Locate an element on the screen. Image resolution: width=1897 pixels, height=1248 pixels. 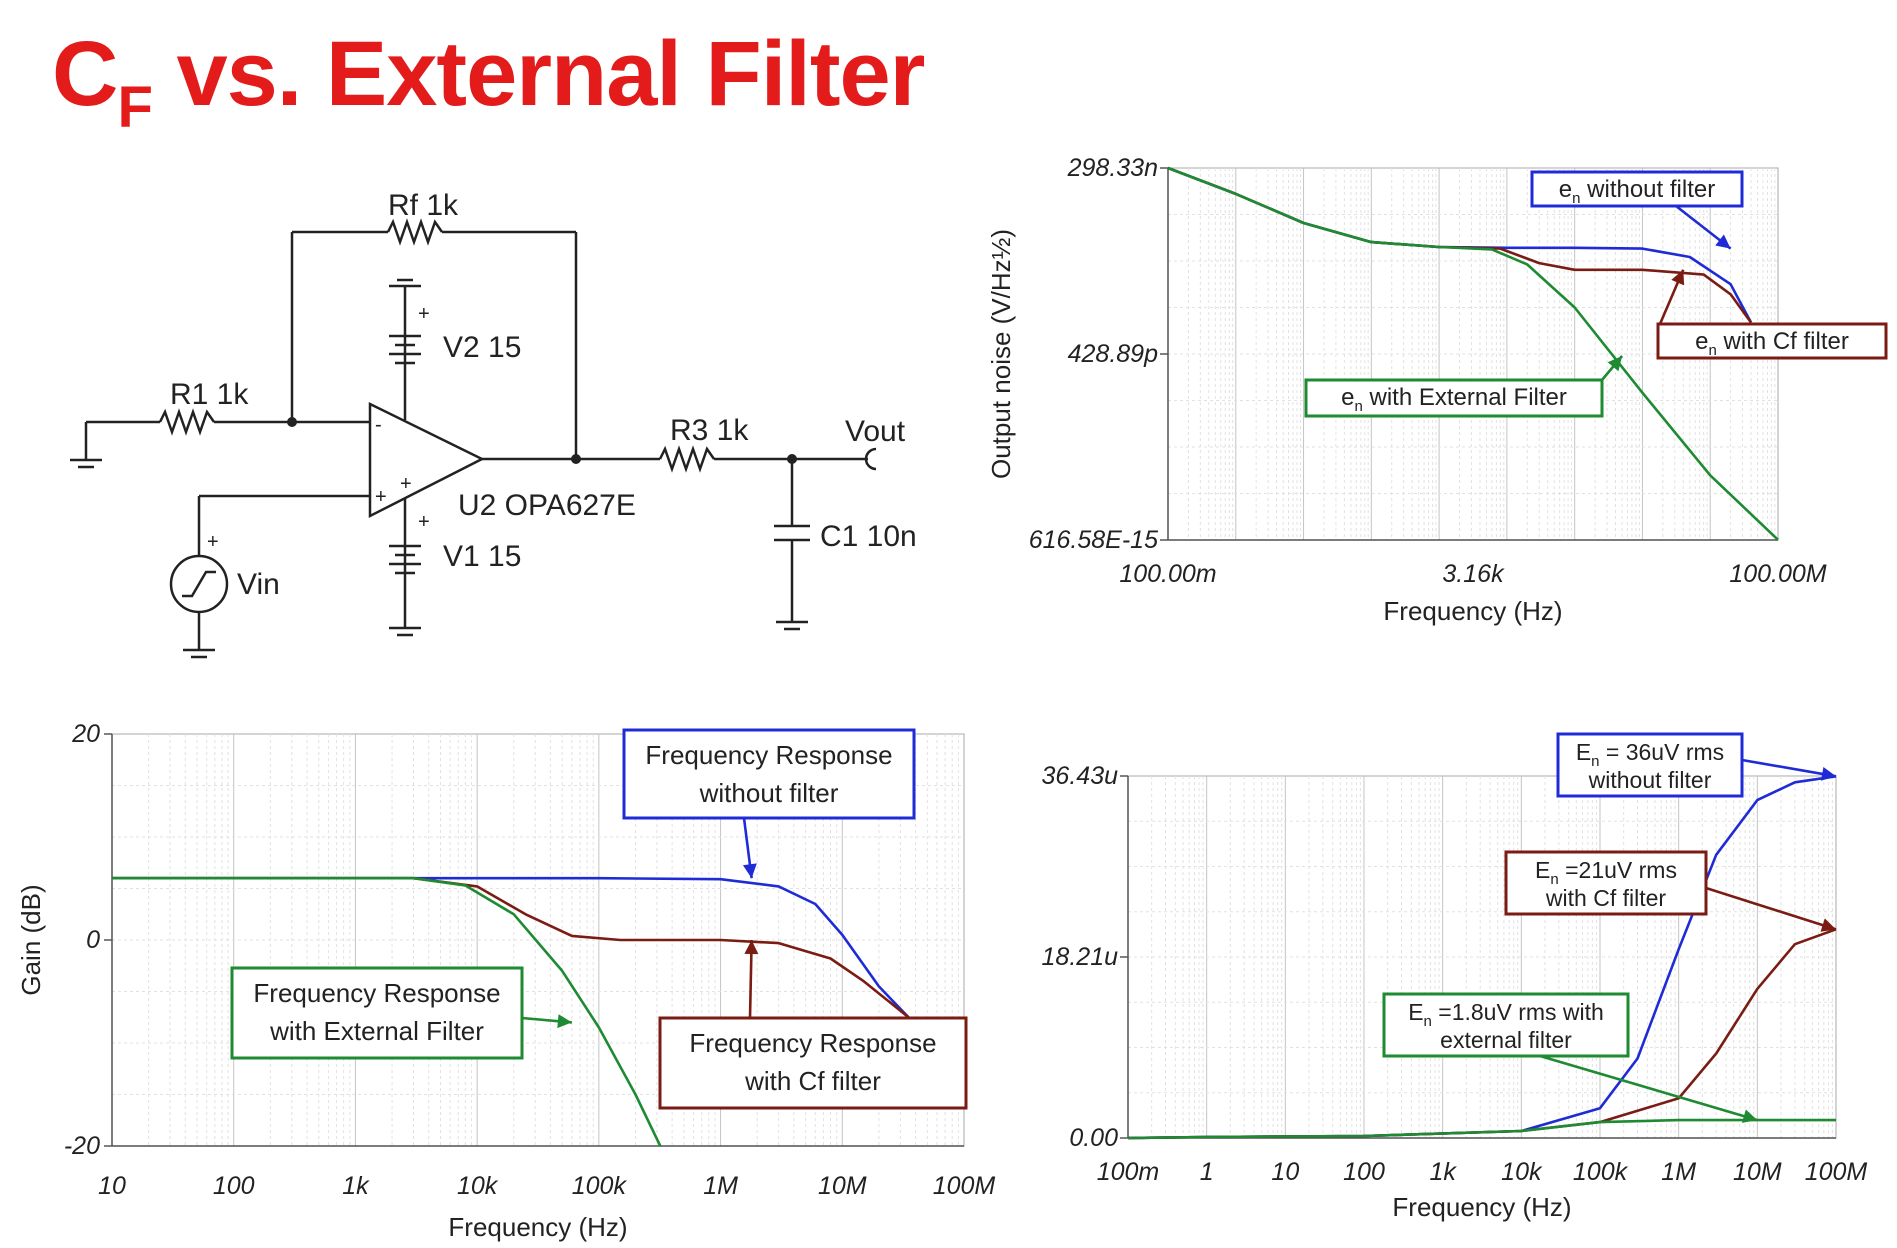
callout-external-filter: Frequency Response with External Filter is located at coordinates (401, 1013).